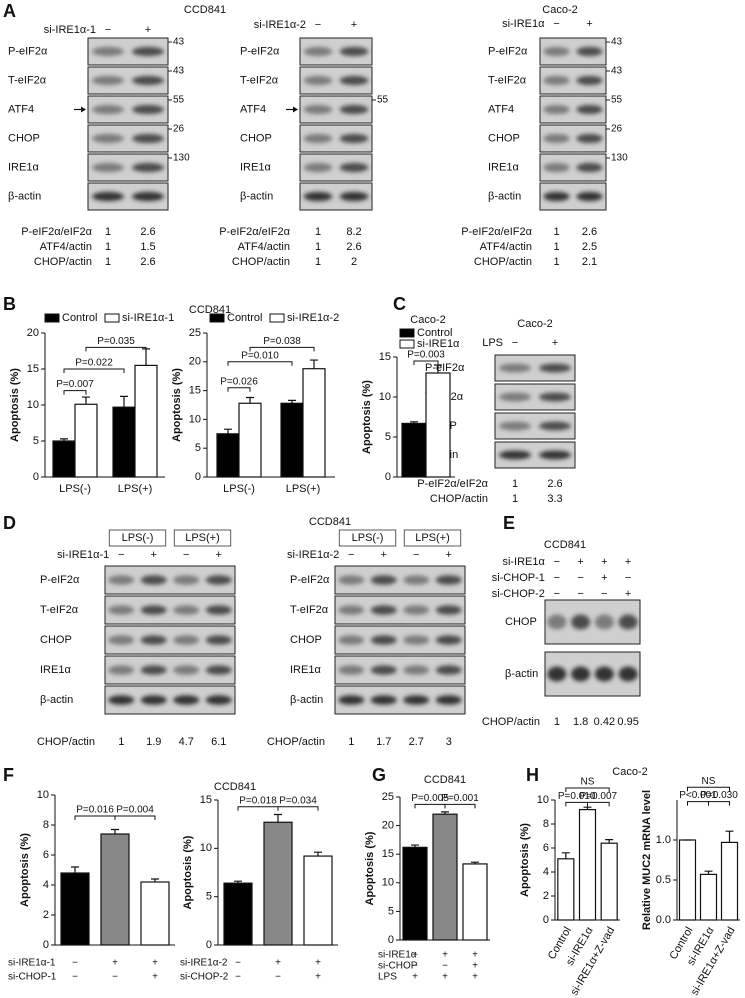 This screenshot has width=745, height=998. I want to click on mw-marker: 26, so click(179, 129).